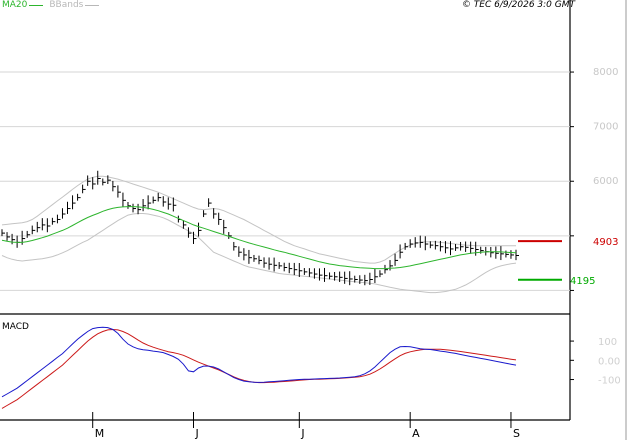 Image resolution: width=627 pixels, height=444 pixels. What do you see at coordinates (66, 5) in the screenshot?
I see `legend-bbands-label: BBands` at bounding box center [66, 5].